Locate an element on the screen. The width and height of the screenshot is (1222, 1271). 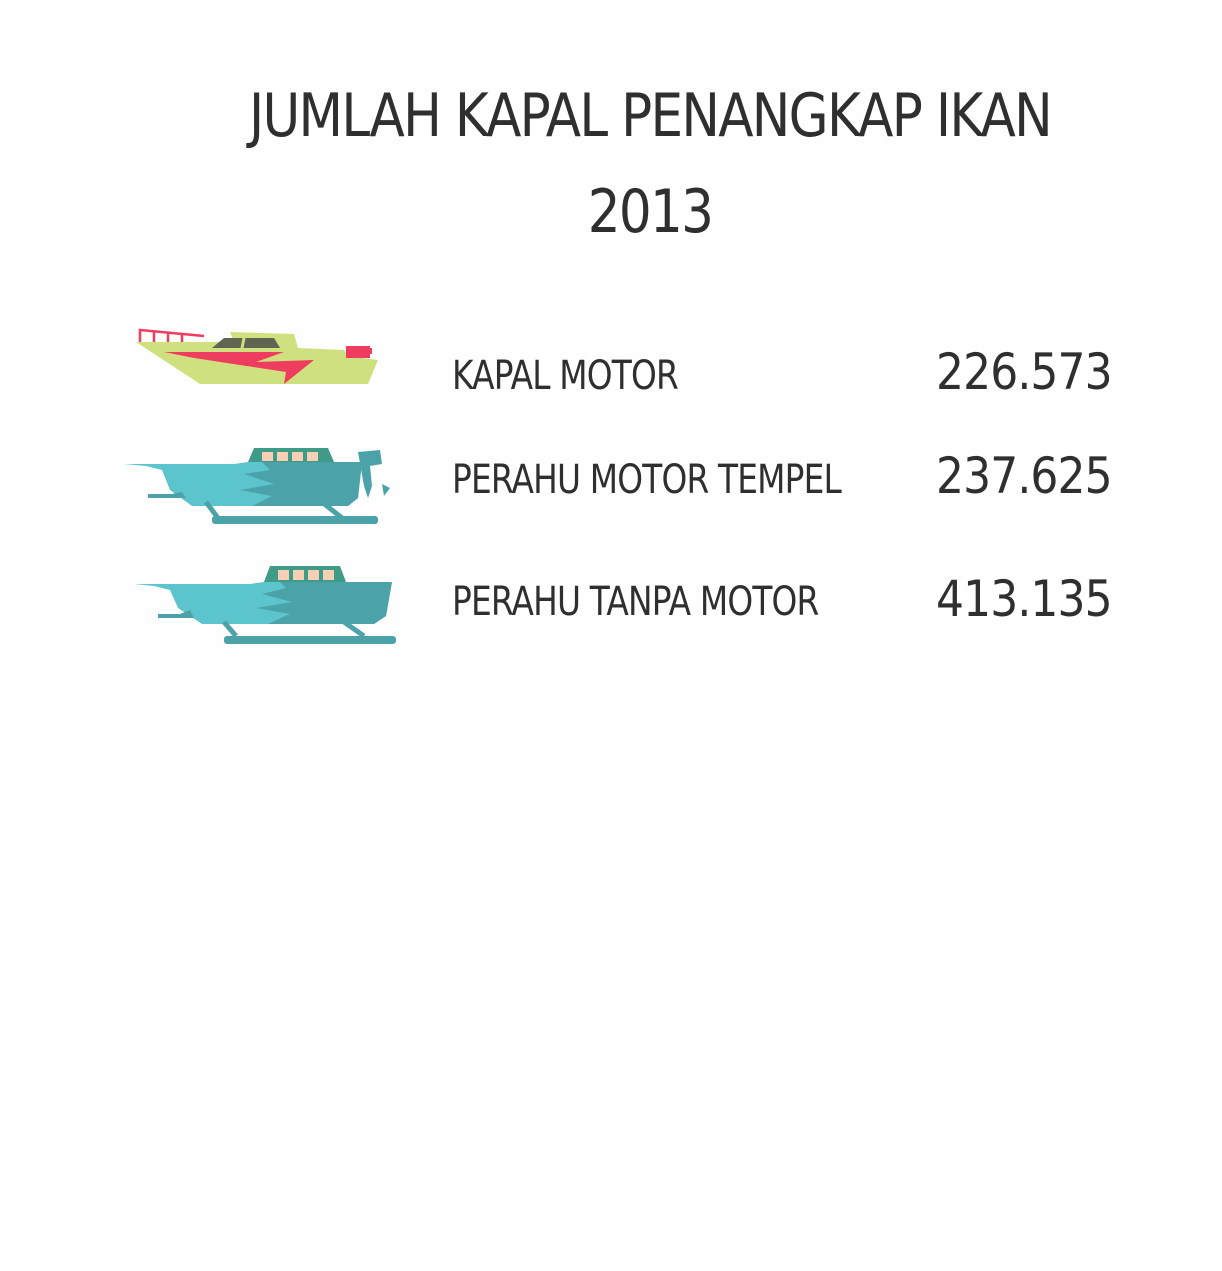
row-label-perahu-motor-tempel: PERAHU MOTOR TEMPEL is located at coordinates (647, 480).